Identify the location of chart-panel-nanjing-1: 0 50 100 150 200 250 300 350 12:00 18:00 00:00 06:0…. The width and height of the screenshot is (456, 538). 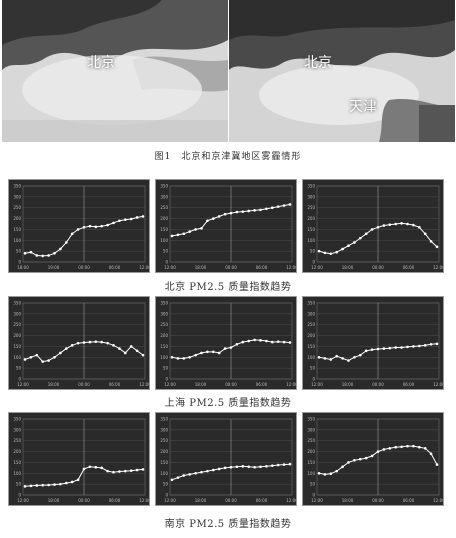
(79, 459).